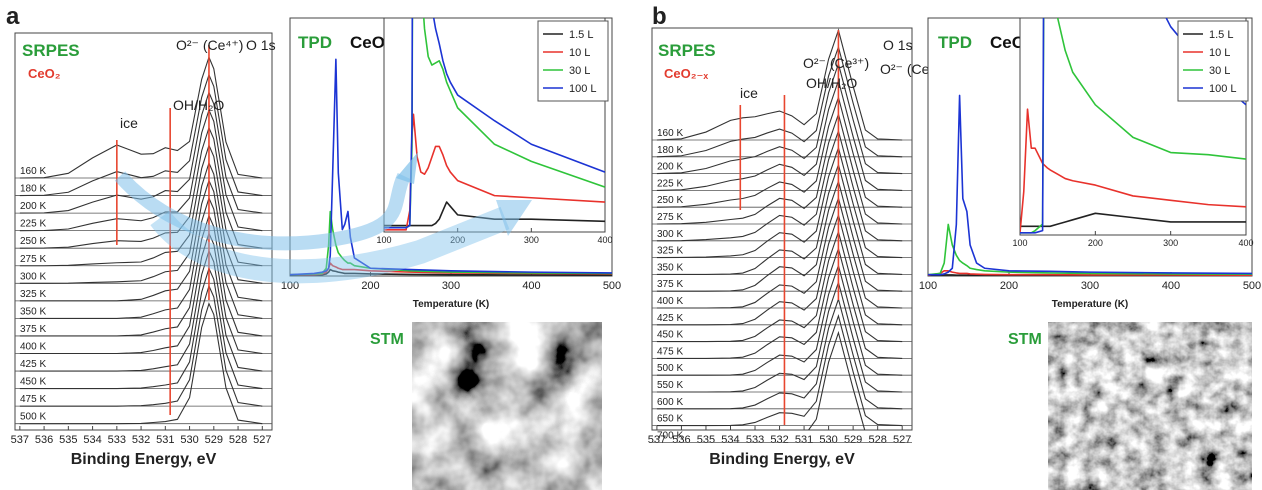  I want to click on series-label: 600 K, so click(670, 402).